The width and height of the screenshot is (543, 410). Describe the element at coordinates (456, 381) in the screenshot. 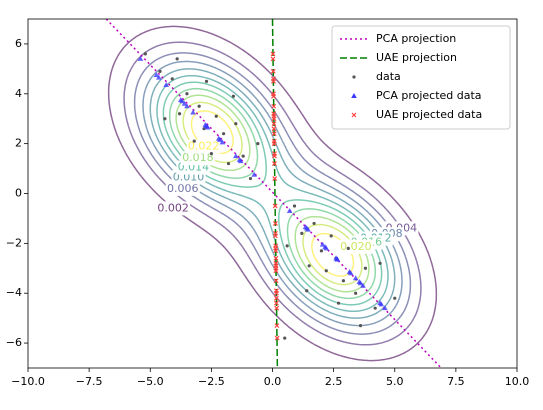

I see `x-tick-label: 7.5` at that location.